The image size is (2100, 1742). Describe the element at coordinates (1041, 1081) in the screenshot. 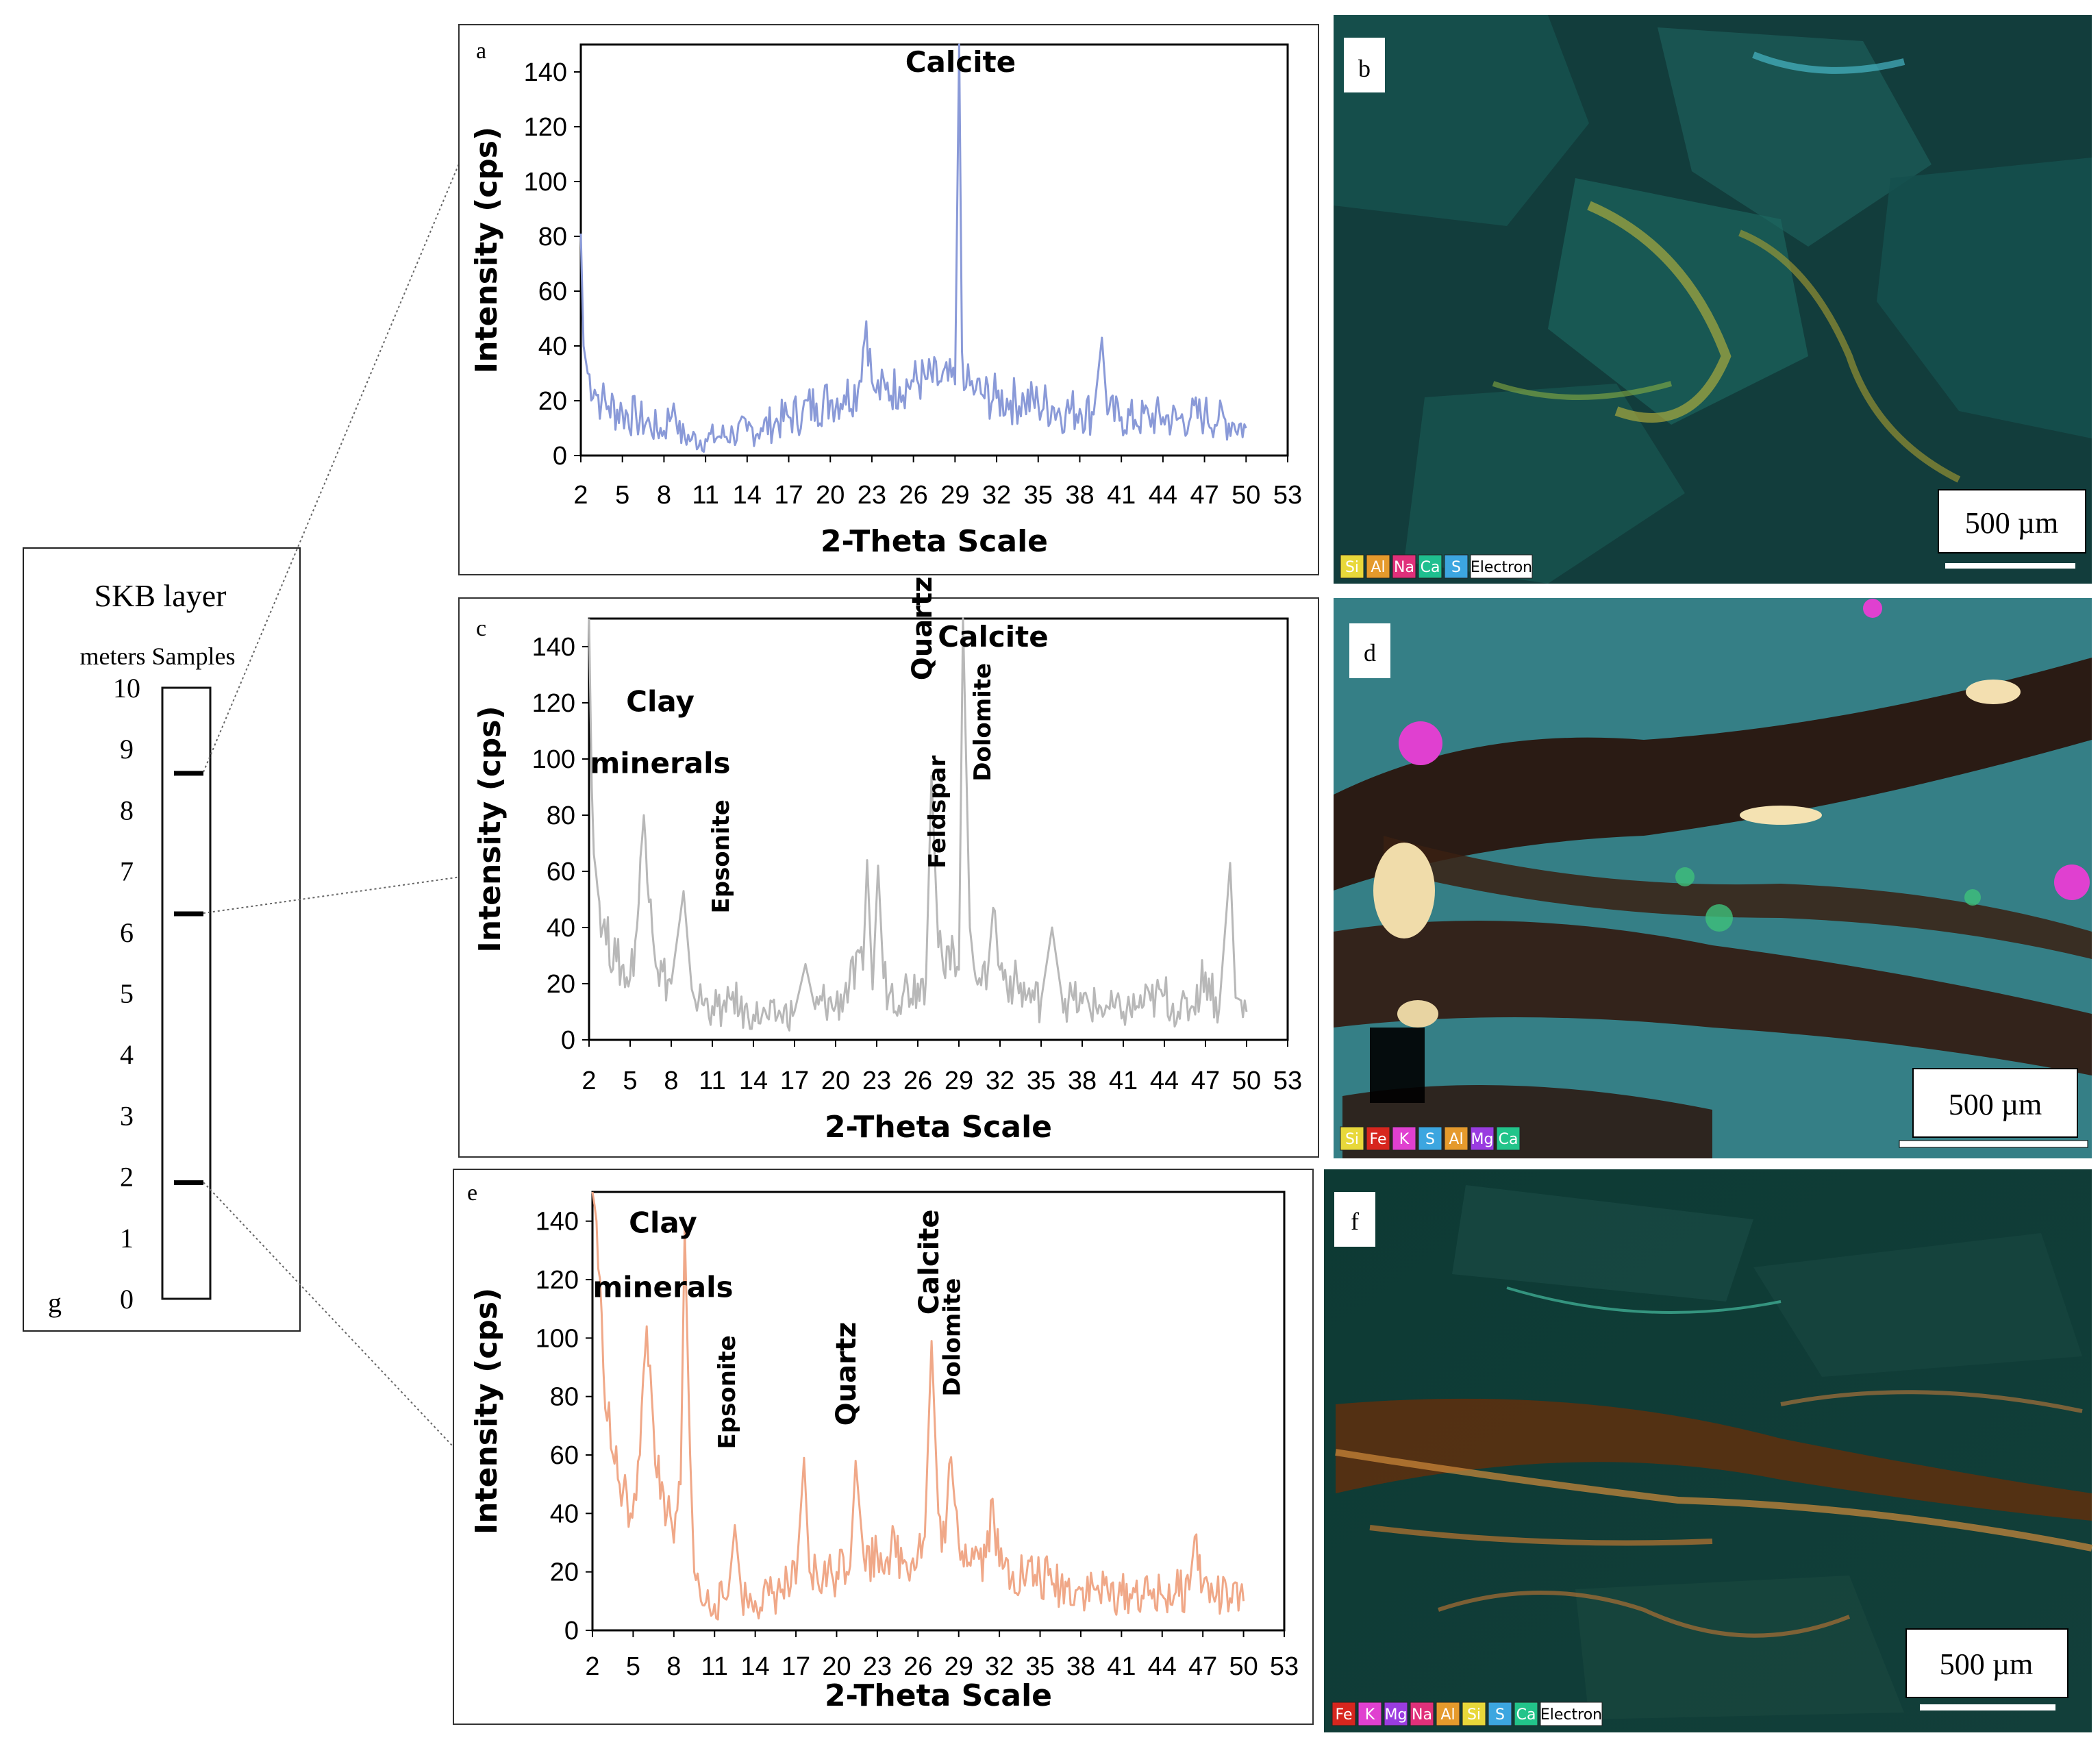

I see `x-tick-label-c-35: 35` at that location.